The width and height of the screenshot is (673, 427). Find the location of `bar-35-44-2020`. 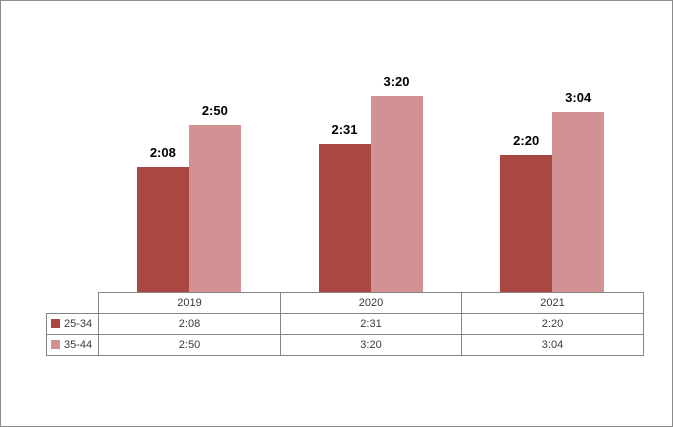

bar-35-44-2020 is located at coordinates (396, 194).